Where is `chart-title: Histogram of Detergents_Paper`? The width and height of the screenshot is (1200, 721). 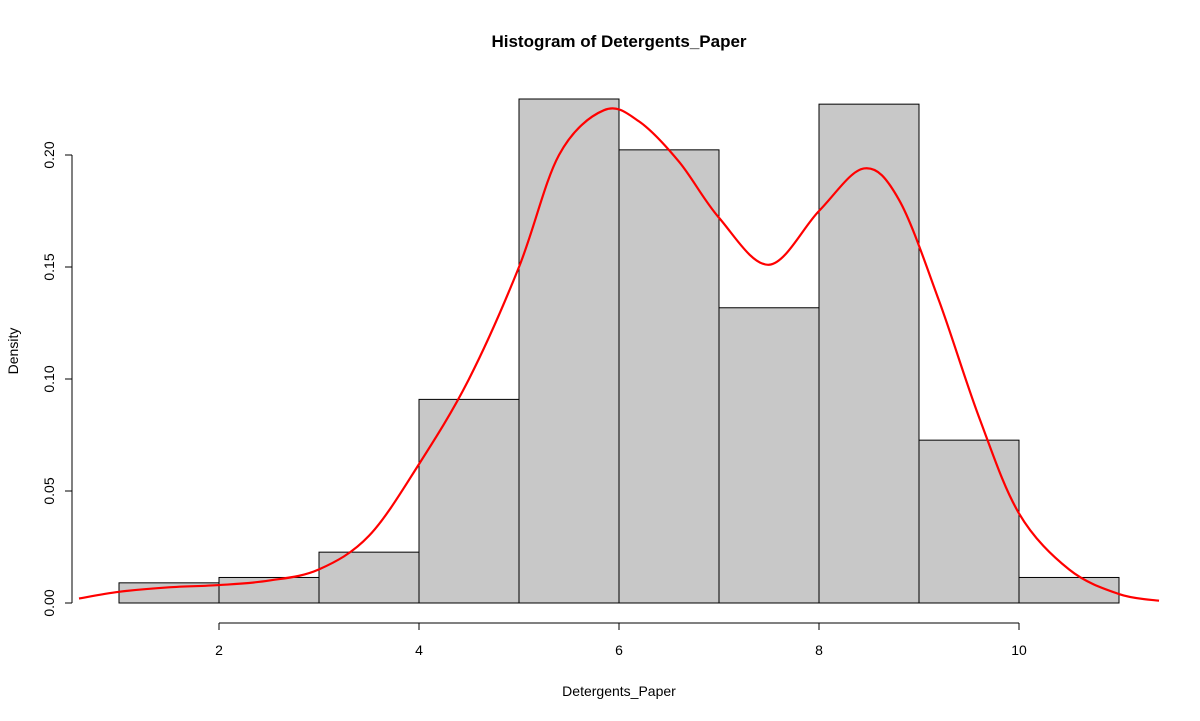 chart-title: Histogram of Detergents_Paper is located at coordinates (618, 41).